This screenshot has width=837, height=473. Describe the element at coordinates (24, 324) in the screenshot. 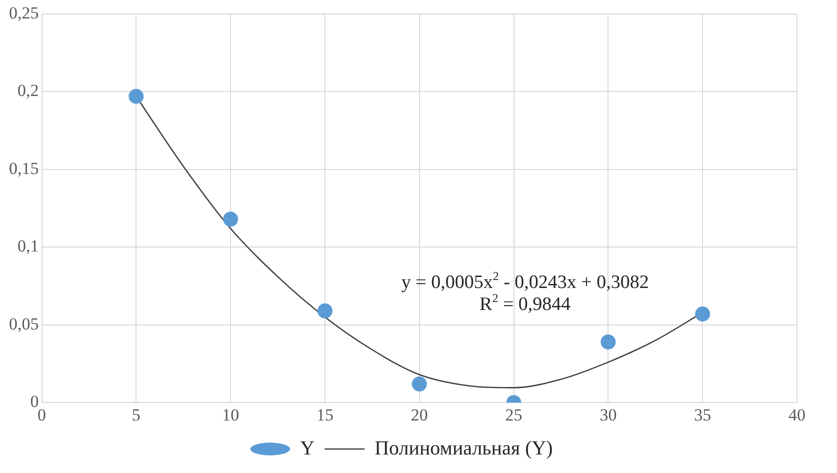

I see `y-tick-label: 0,05` at that location.